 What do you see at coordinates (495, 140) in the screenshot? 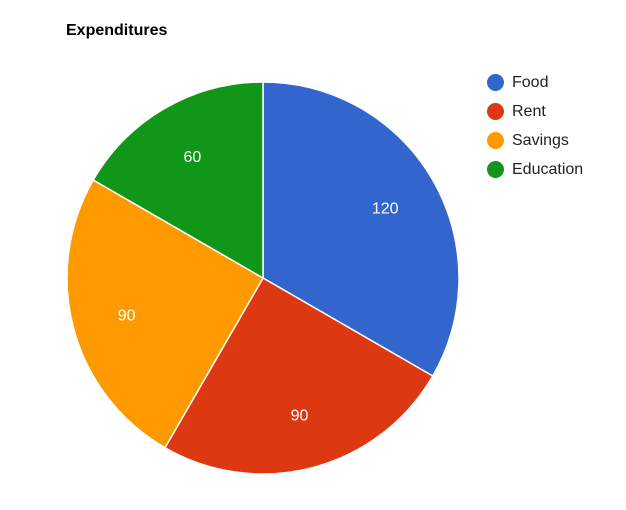
I see `legend-swatch-savings` at bounding box center [495, 140].